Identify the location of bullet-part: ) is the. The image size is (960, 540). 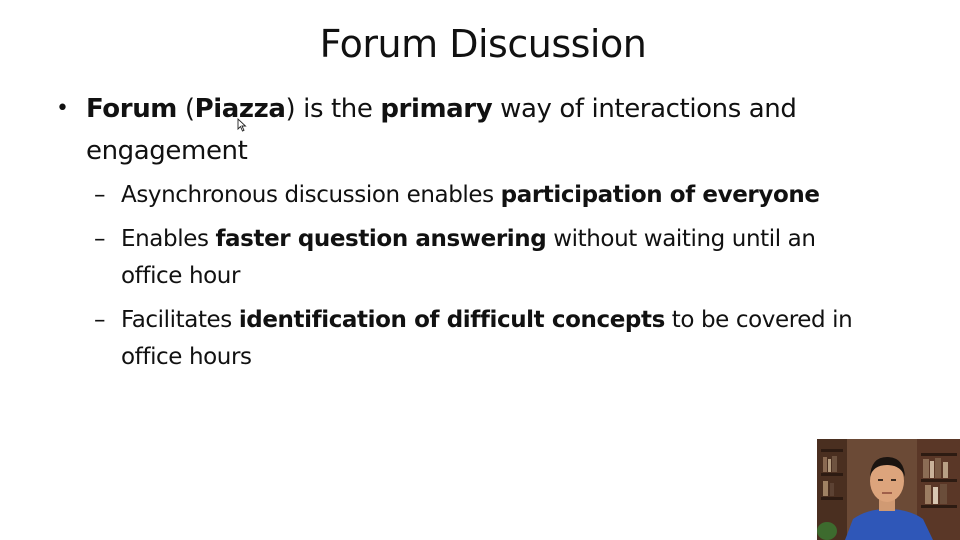
(333, 109).